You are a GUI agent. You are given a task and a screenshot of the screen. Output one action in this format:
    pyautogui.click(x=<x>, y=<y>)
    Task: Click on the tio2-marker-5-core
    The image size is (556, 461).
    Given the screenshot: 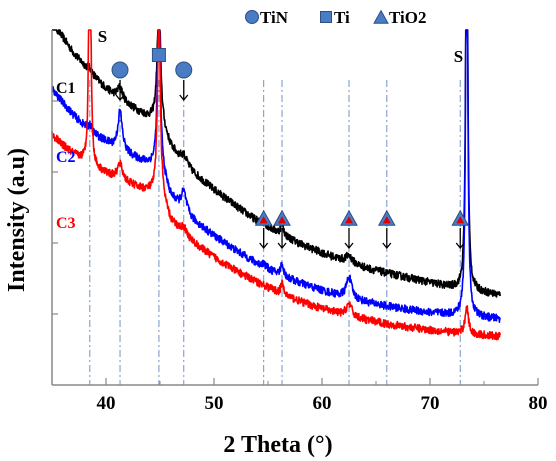 What is the action you would take?
    pyautogui.click(x=349, y=220)
    